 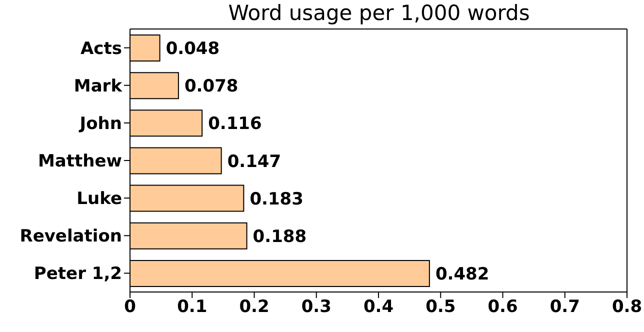 What do you see at coordinates (379, 13) in the screenshot?
I see `chart-title: Word usage per 1,000 words` at bounding box center [379, 13].